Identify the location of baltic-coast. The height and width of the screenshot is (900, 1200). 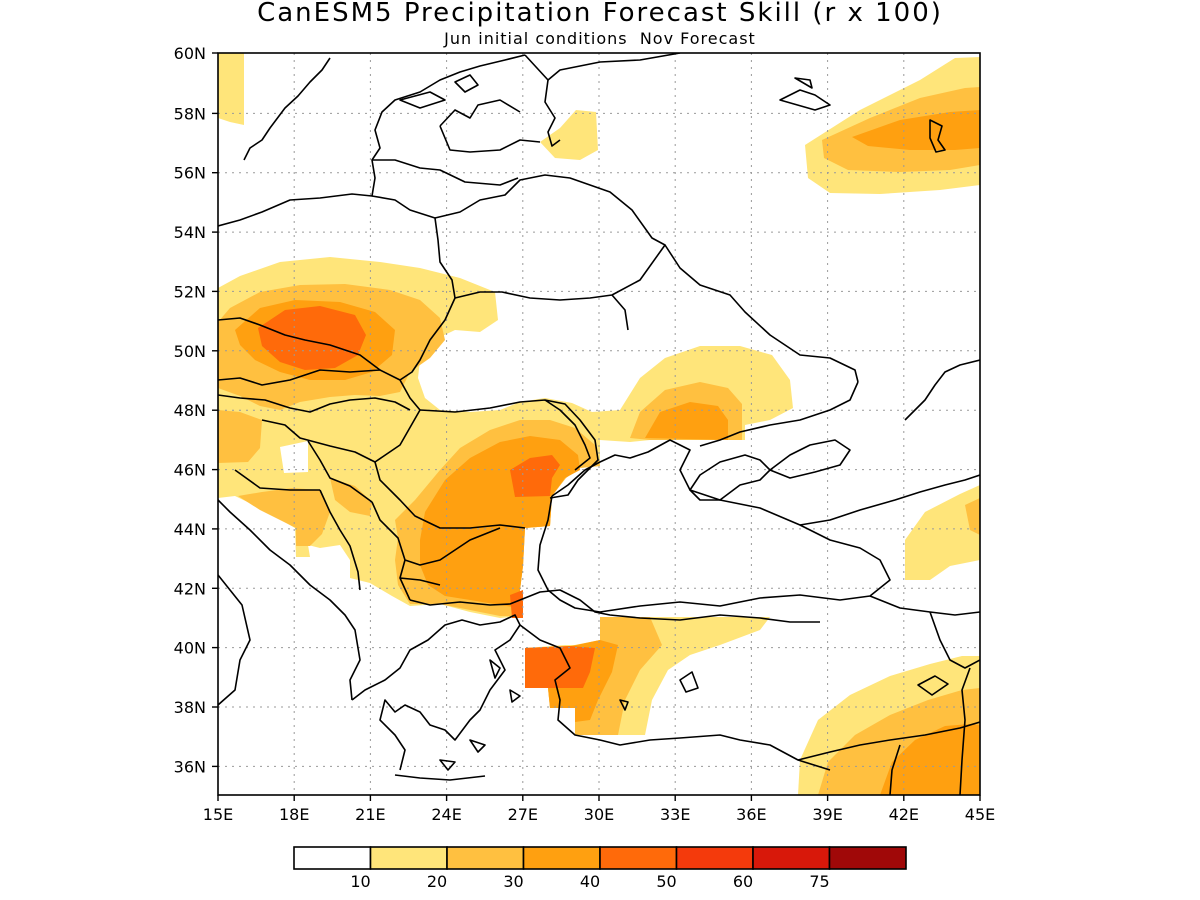
(372, 140).